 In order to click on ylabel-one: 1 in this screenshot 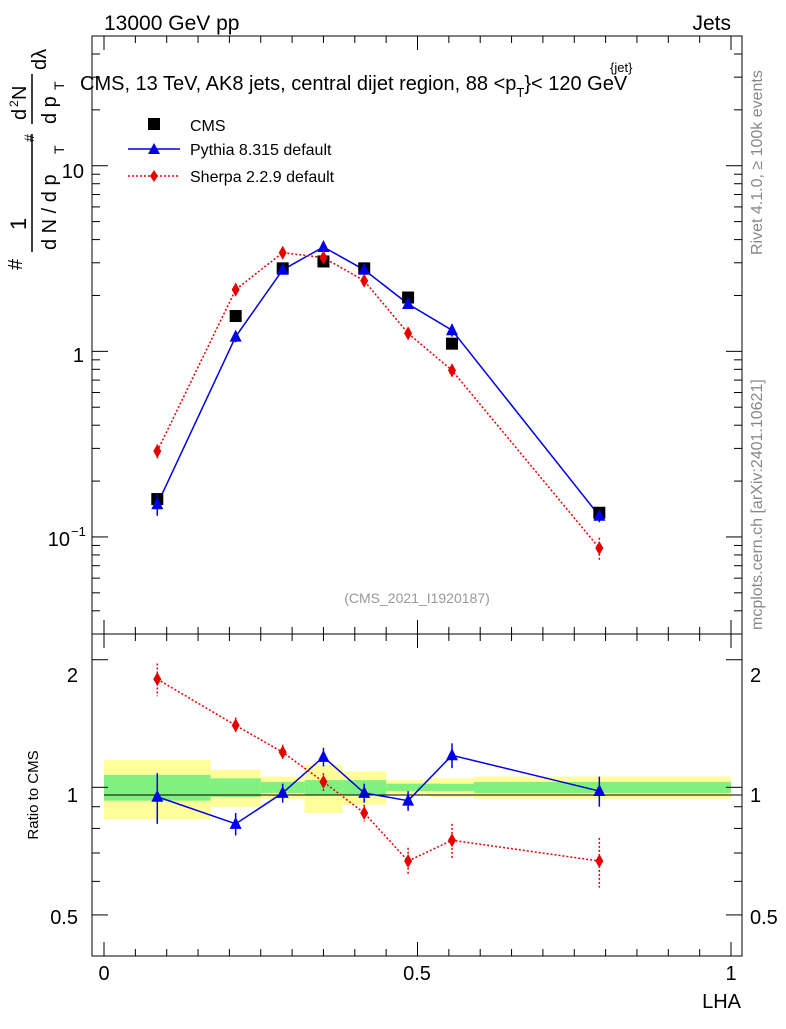, I will do `click(18, 224)`.